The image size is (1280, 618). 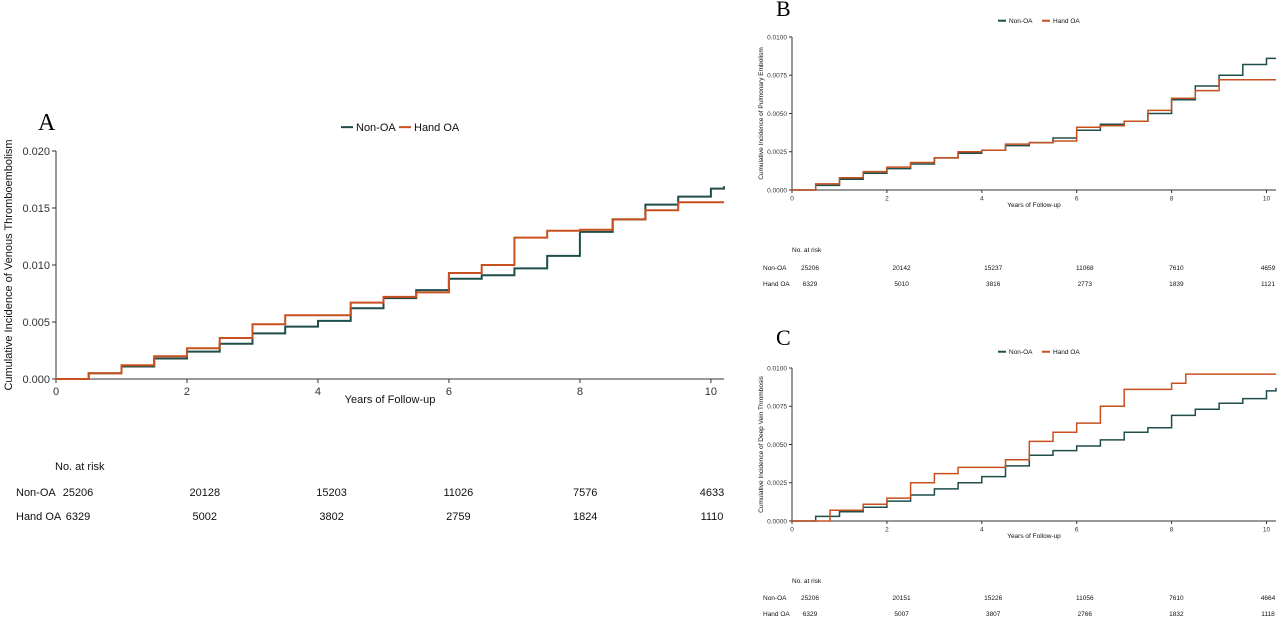 What do you see at coordinates (993, 614) in the screenshot?
I see `risk-table-cell: 3807` at bounding box center [993, 614].